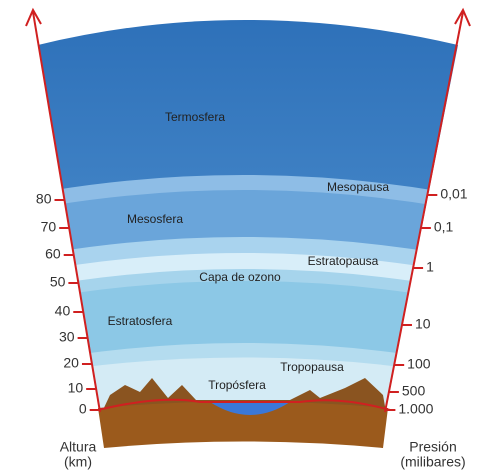 The height and width of the screenshot is (472, 487). I want to click on left-tick-label: 30, so click(67, 337).